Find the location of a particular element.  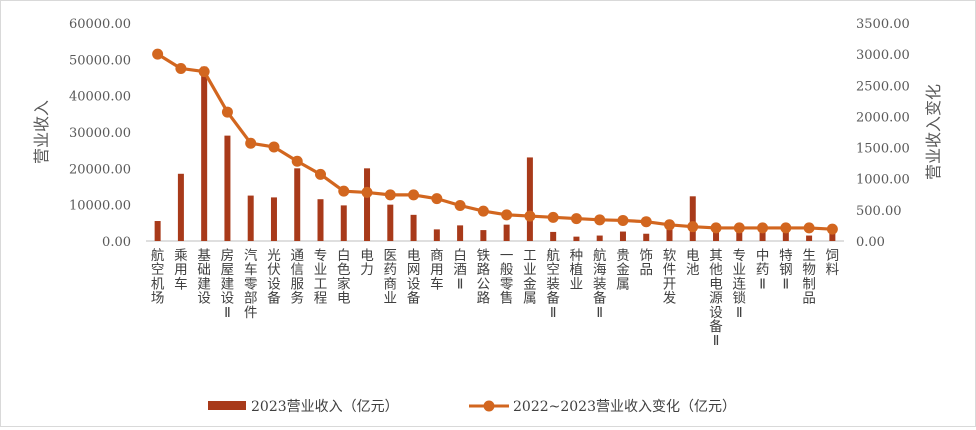

category-label: 航海装备 Ⅱ is located at coordinates (600, 284).